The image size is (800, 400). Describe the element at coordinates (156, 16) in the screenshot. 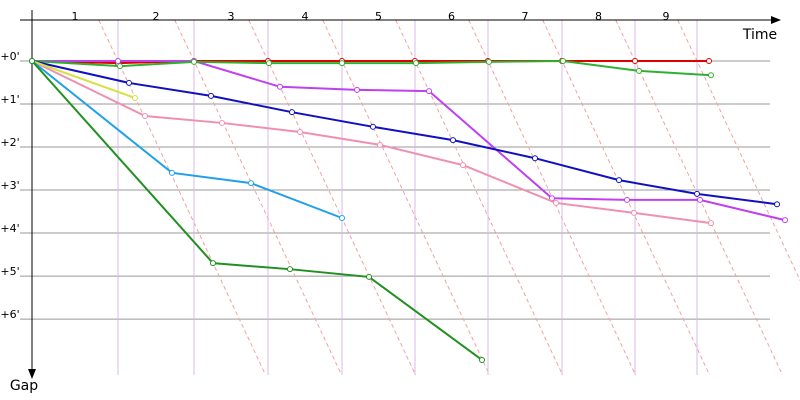

I see `lap-label: 2` at that location.